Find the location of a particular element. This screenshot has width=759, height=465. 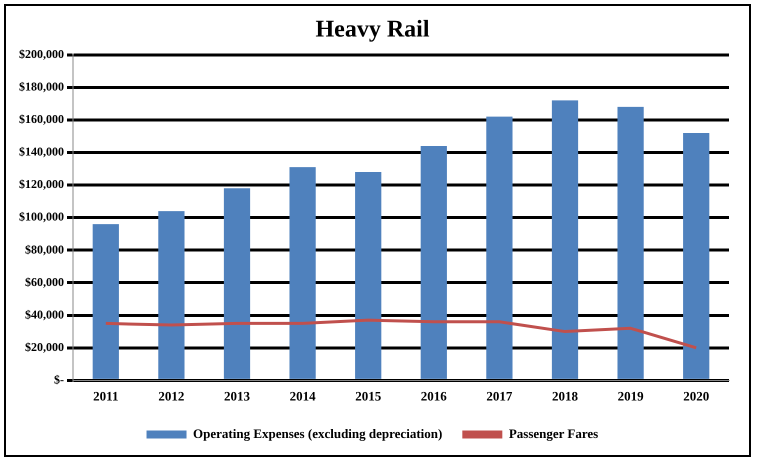

y-tick-label: $200,000 is located at coordinates (41, 53).